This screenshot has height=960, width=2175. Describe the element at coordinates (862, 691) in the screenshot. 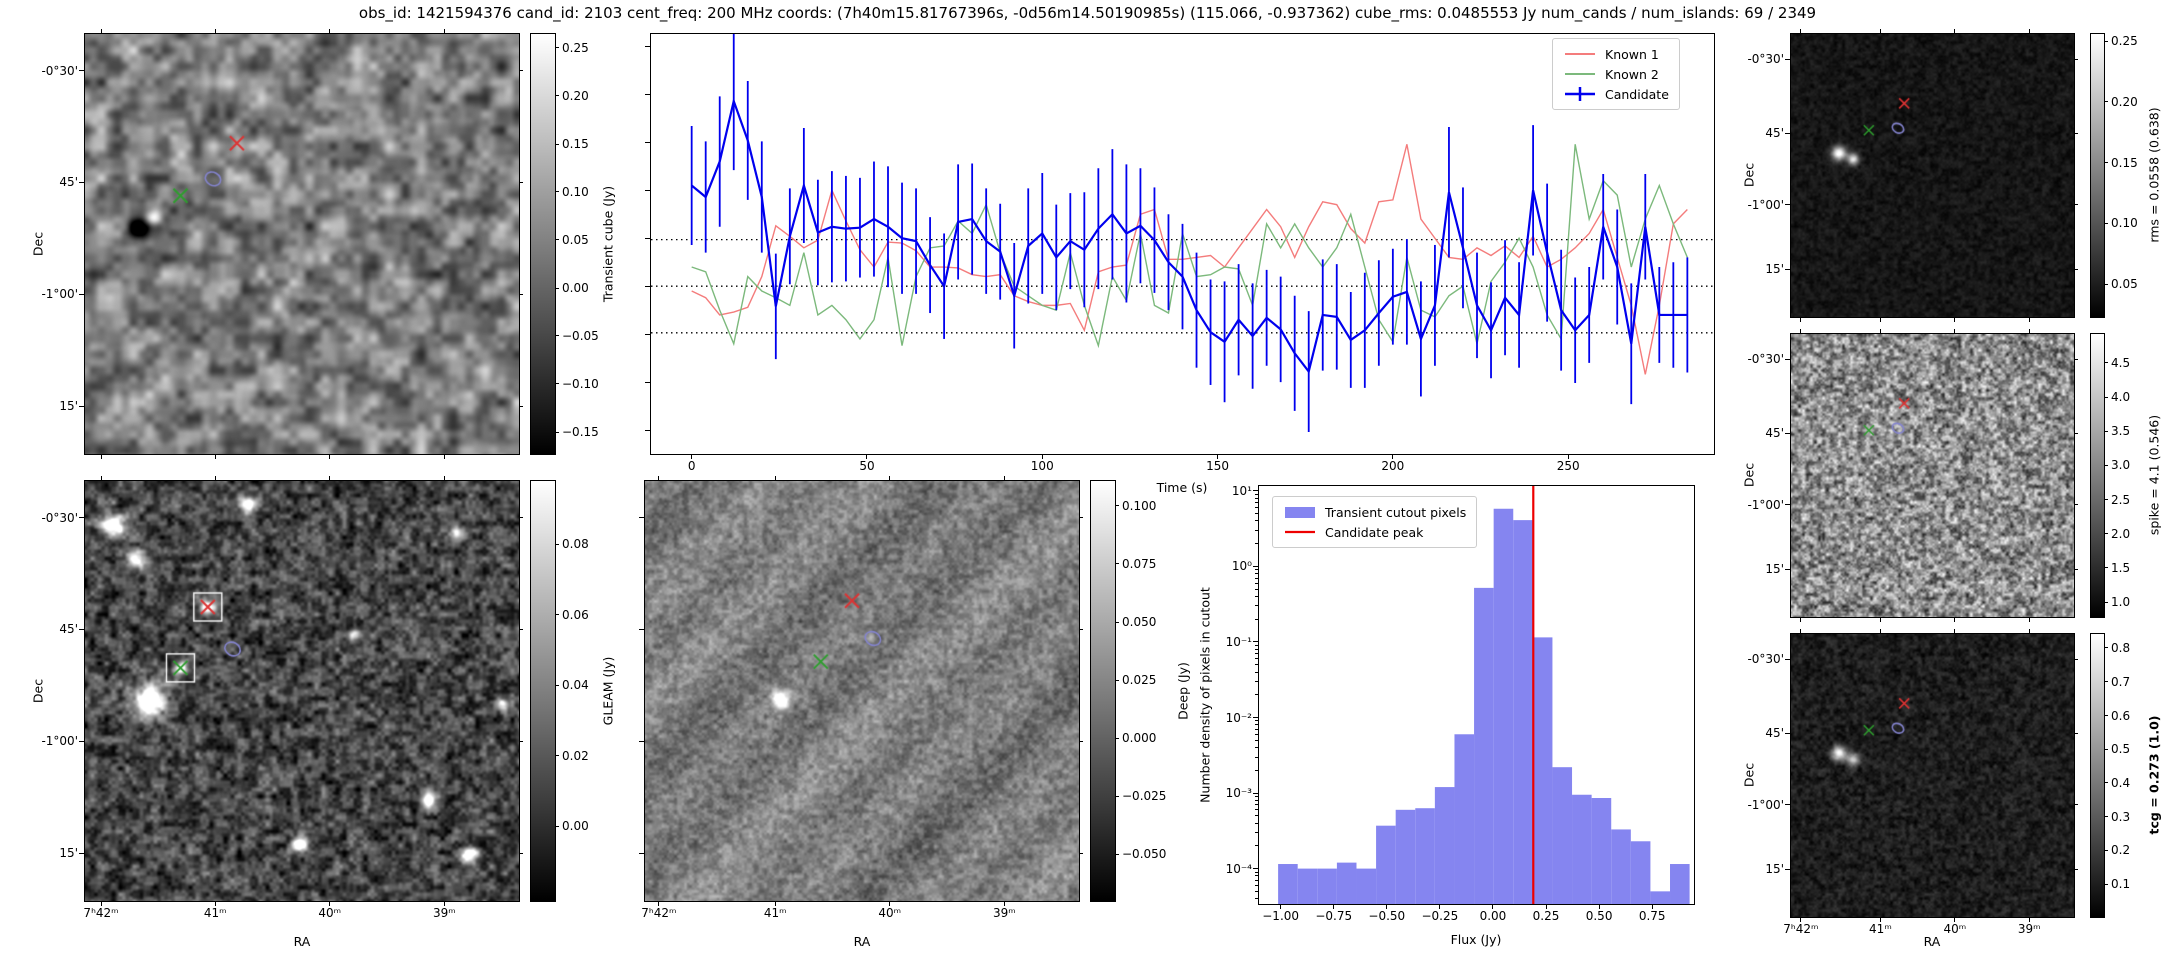

I see `deep-image` at that location.